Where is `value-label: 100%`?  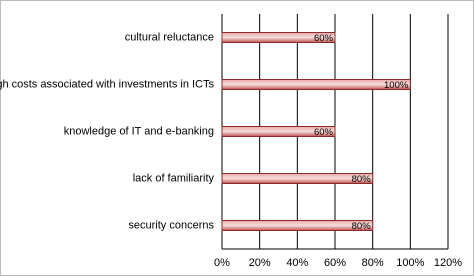 value-label: 100% is located at coordinates (396, 85).